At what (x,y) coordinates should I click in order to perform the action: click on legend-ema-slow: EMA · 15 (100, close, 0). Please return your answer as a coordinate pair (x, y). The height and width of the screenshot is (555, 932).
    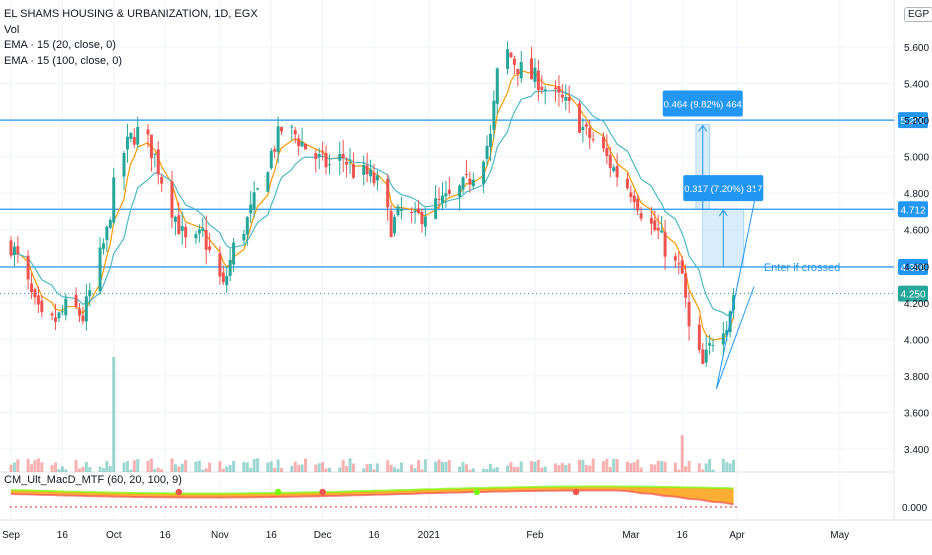
    Looking at the image, I should click on (63, 60).